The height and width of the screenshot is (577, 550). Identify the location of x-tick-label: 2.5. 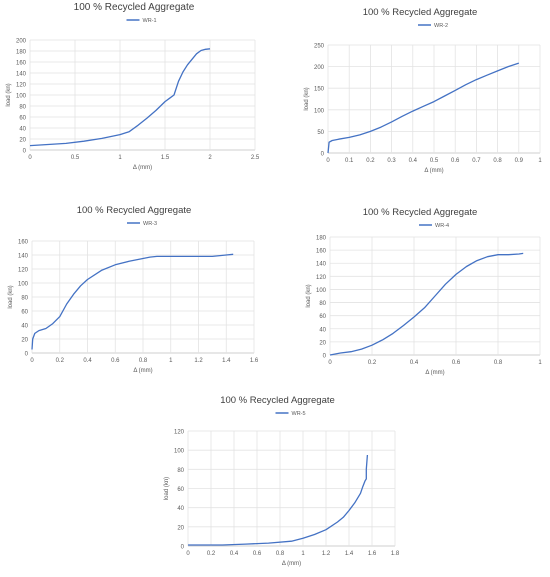
(255, 158).